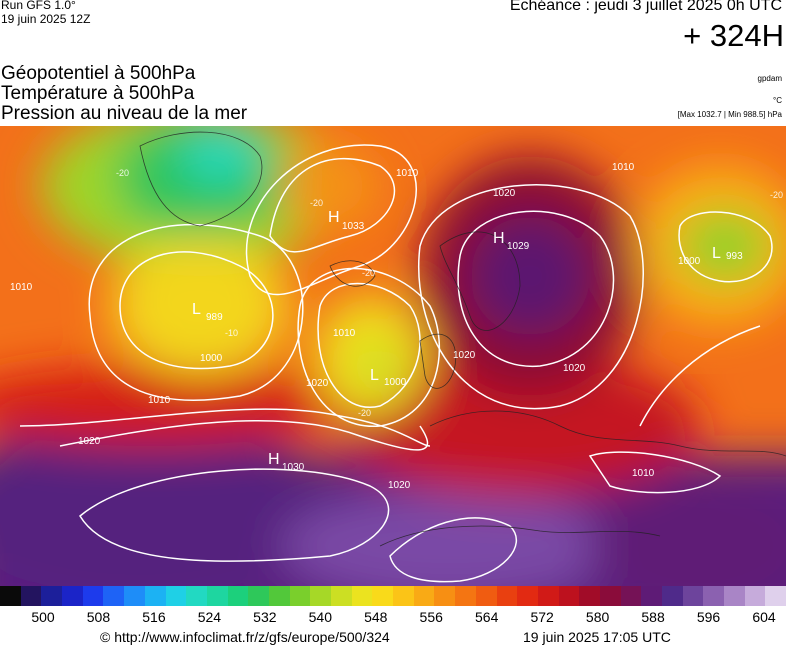 This screenshot has height=648, width=786. I want to click on colorbar, so click(393, 596).